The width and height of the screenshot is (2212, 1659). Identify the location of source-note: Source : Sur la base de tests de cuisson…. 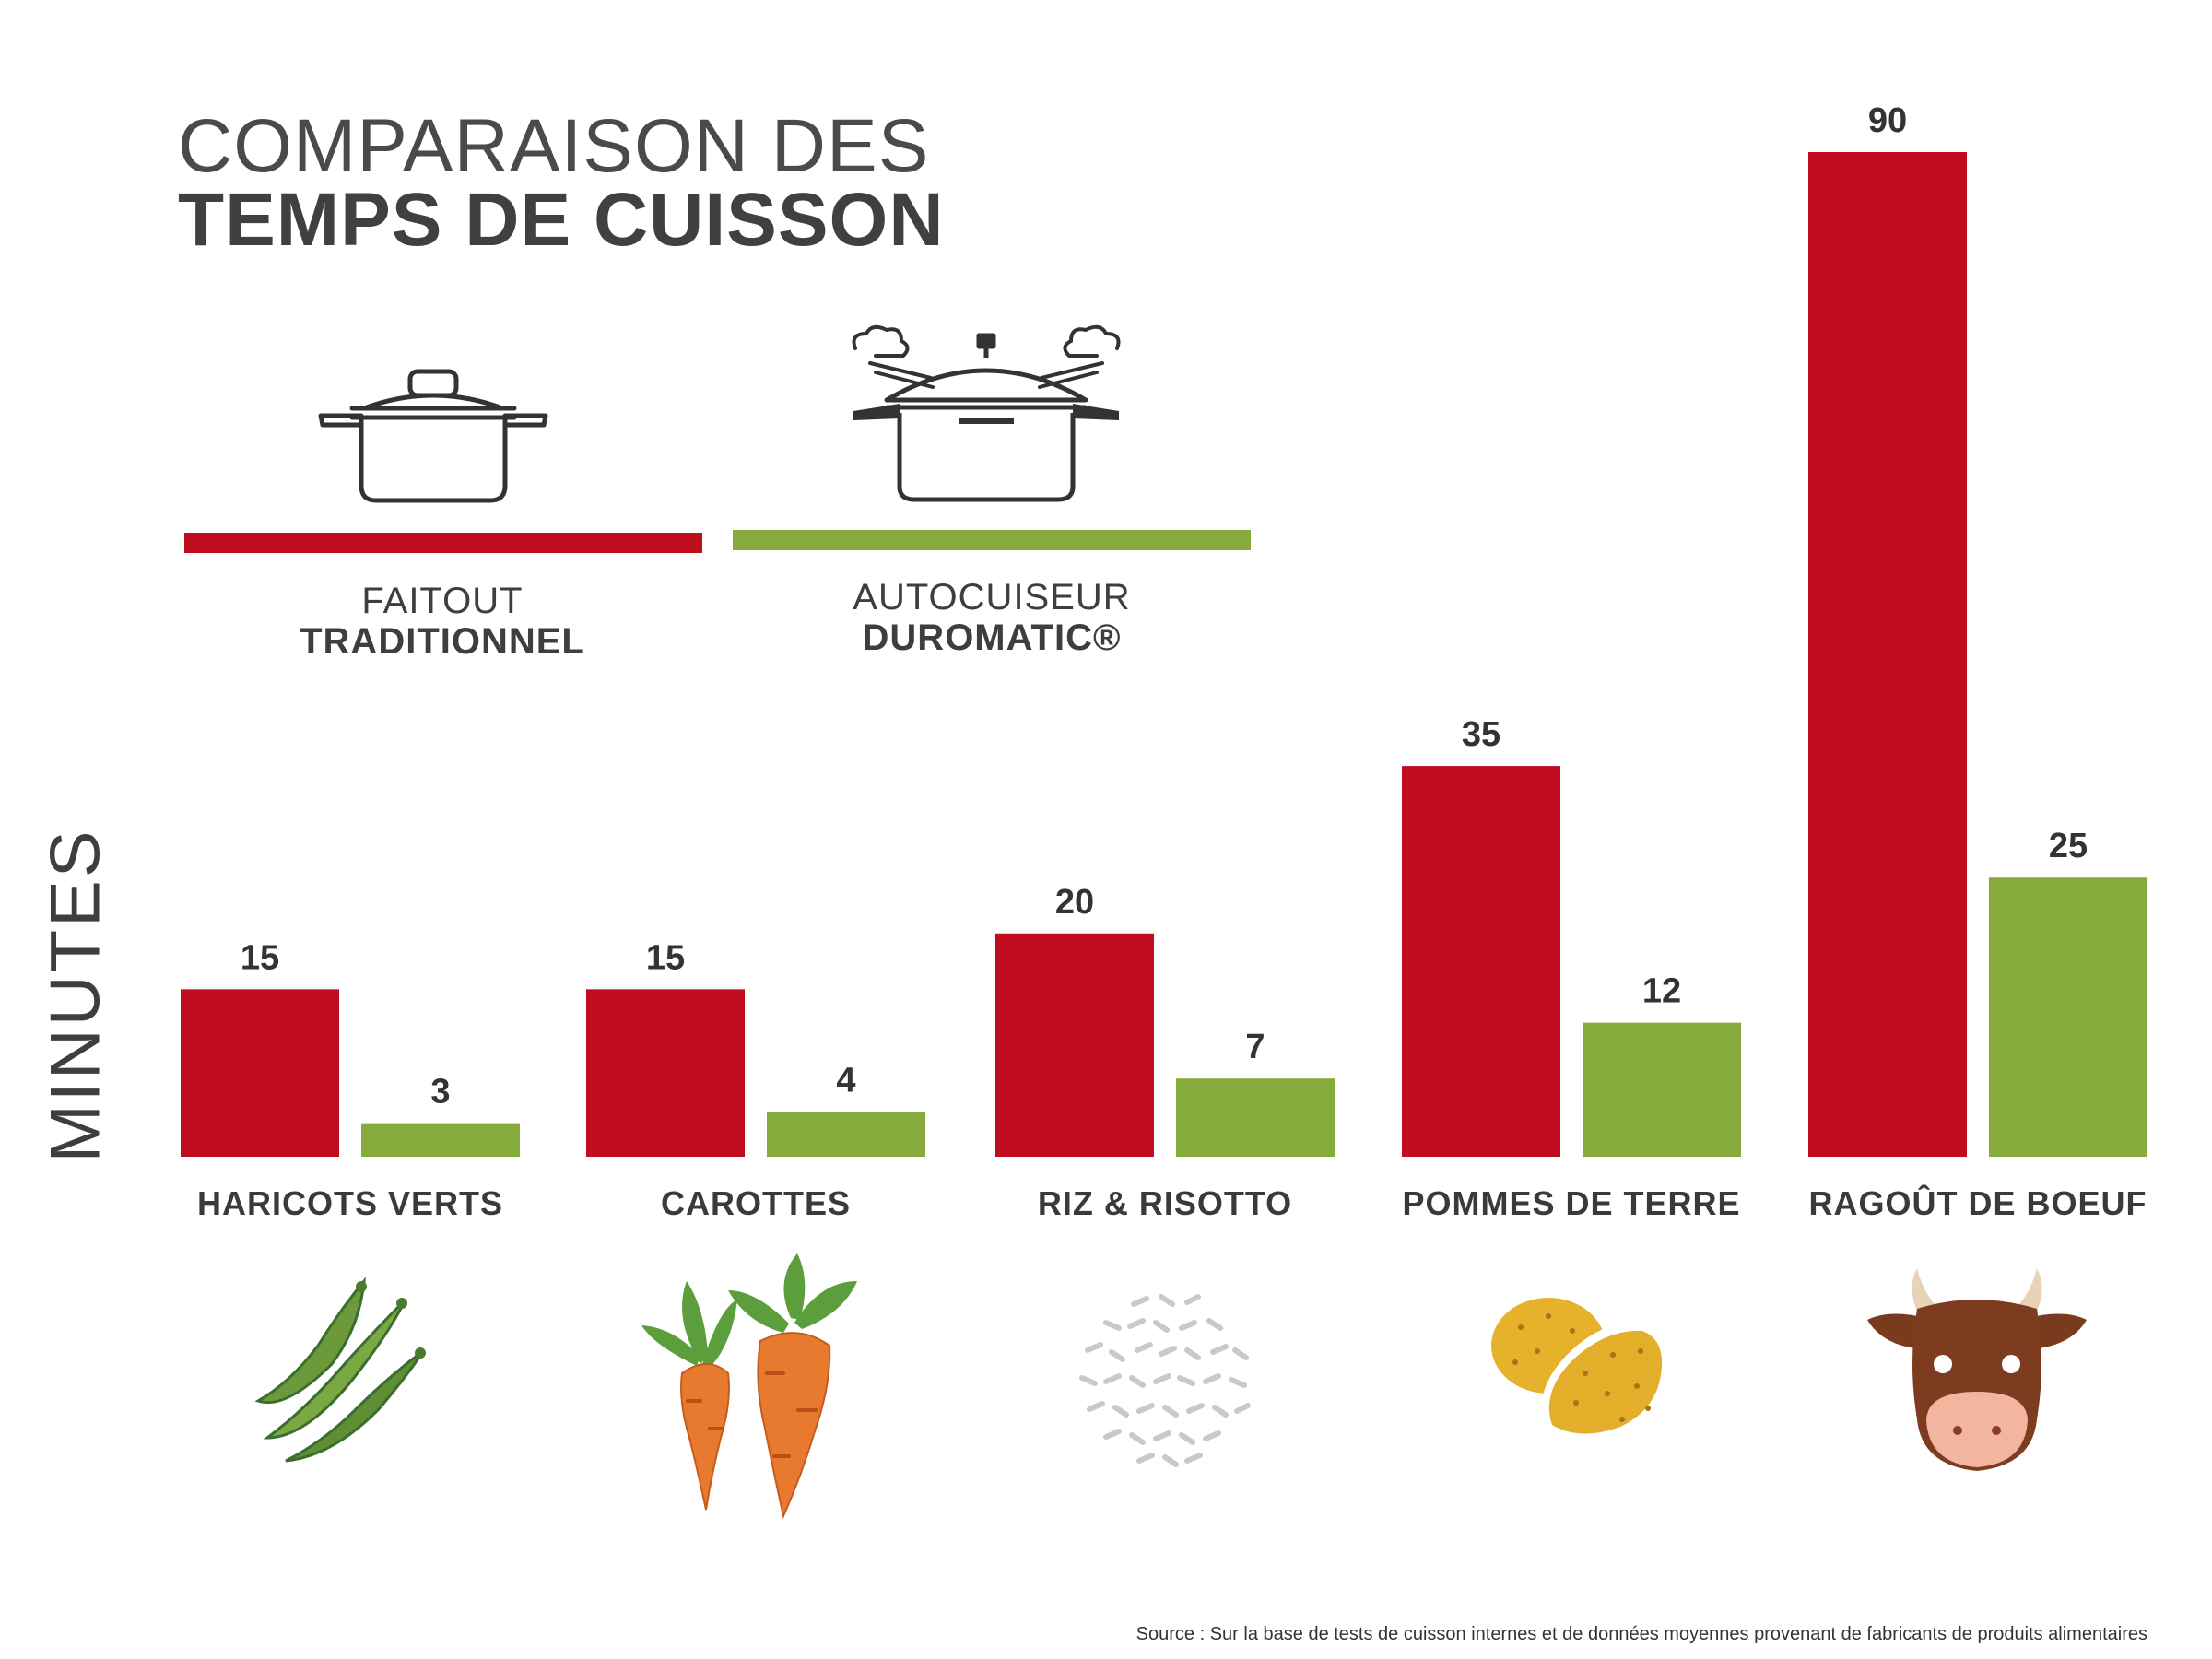
(1641, 1634).